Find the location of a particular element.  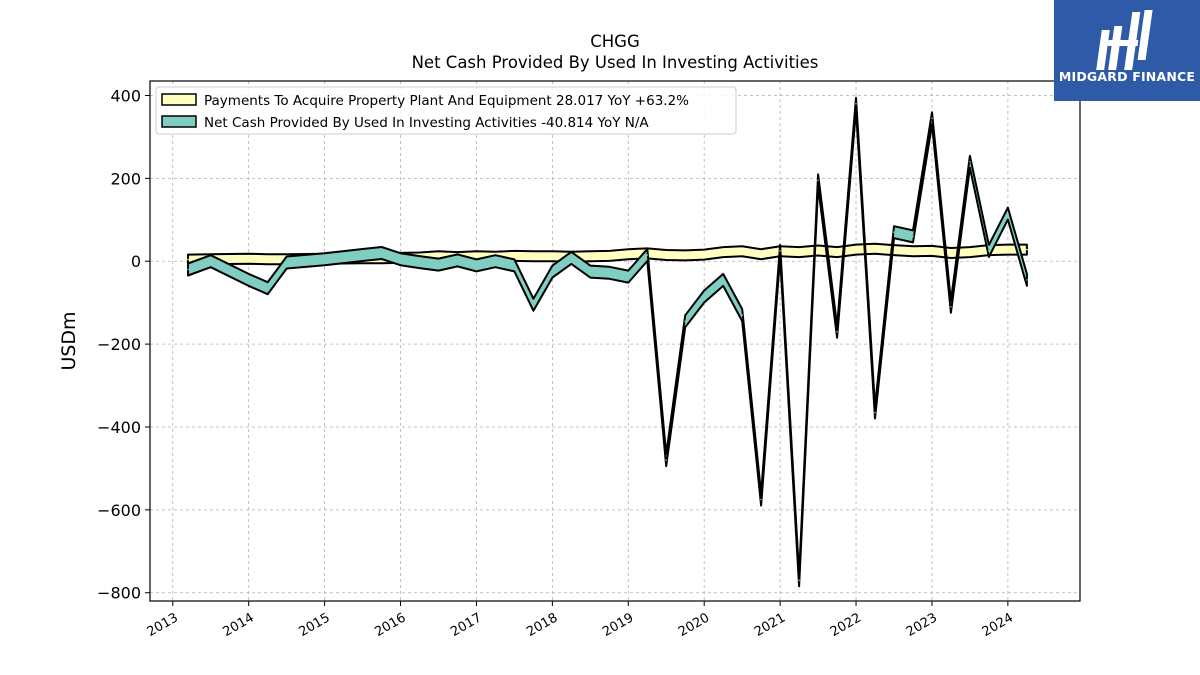

logo-text: MIDGARD FINANCE is located at coordinates (1127, 76).